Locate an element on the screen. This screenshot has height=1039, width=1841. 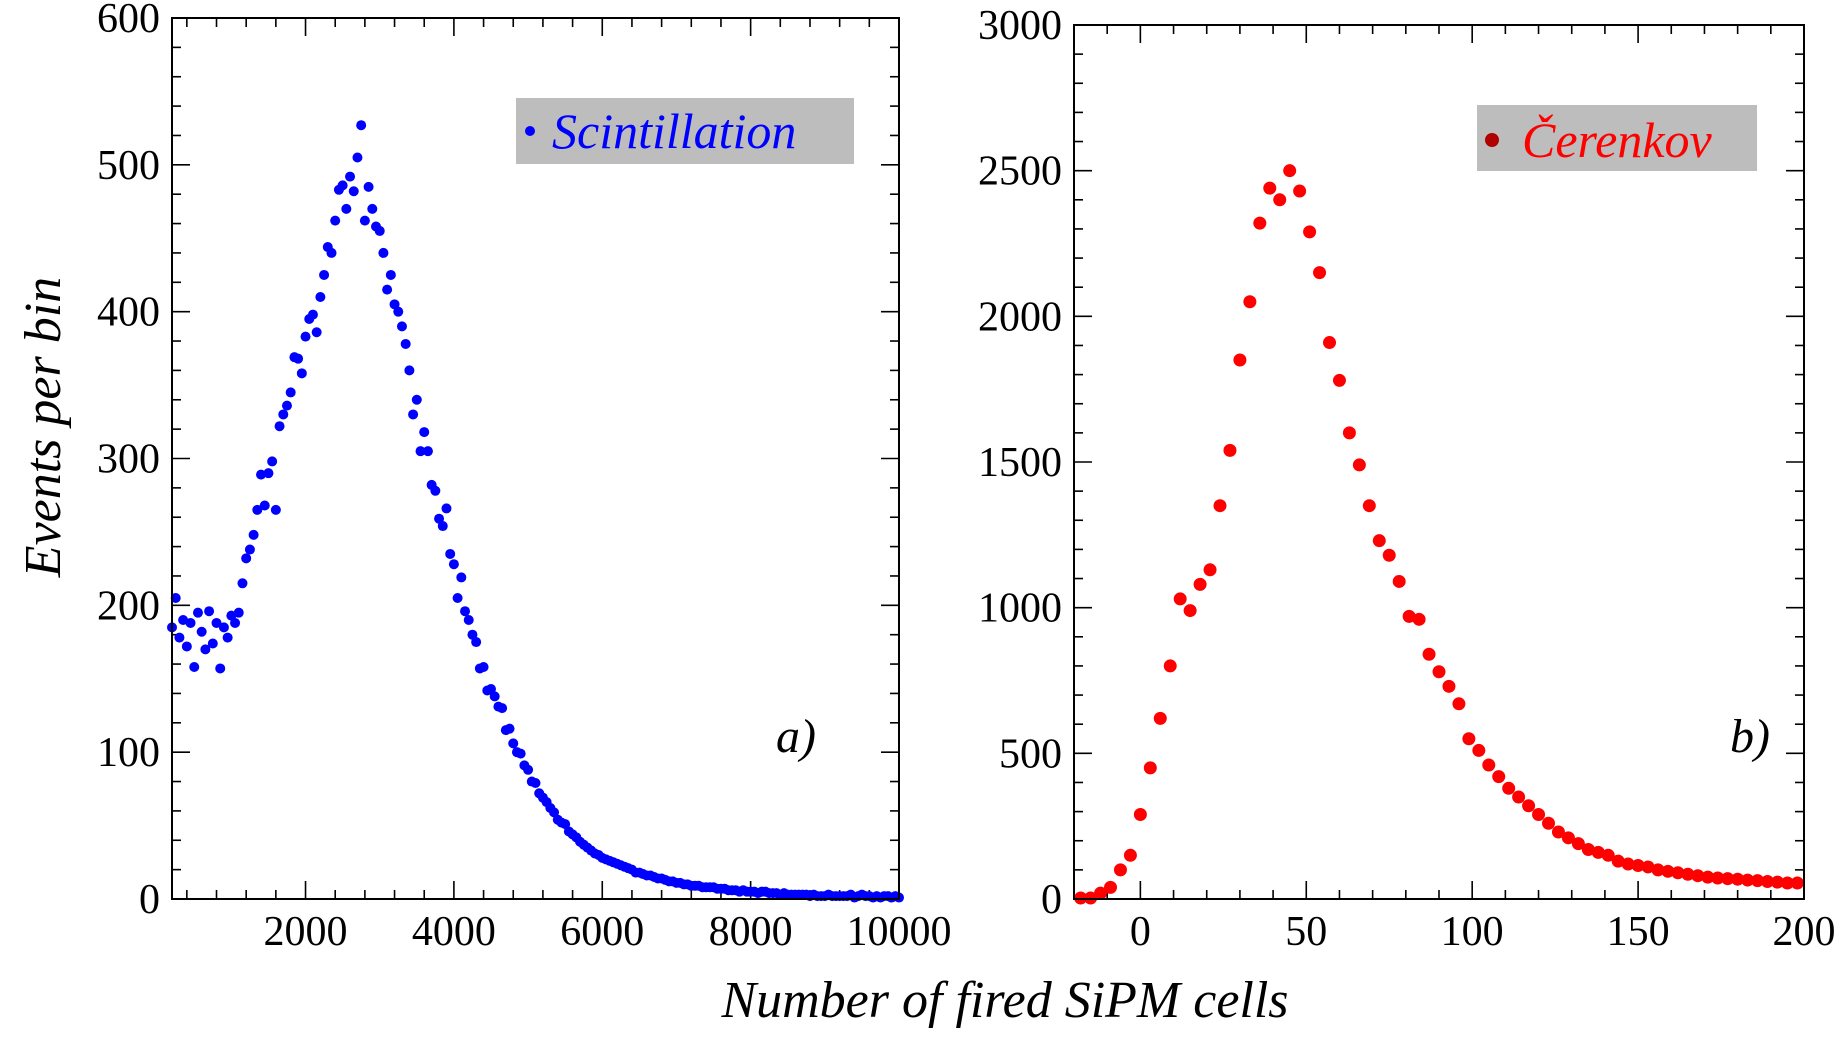
legend-box-scintillation is located at coordinates (685, 131).